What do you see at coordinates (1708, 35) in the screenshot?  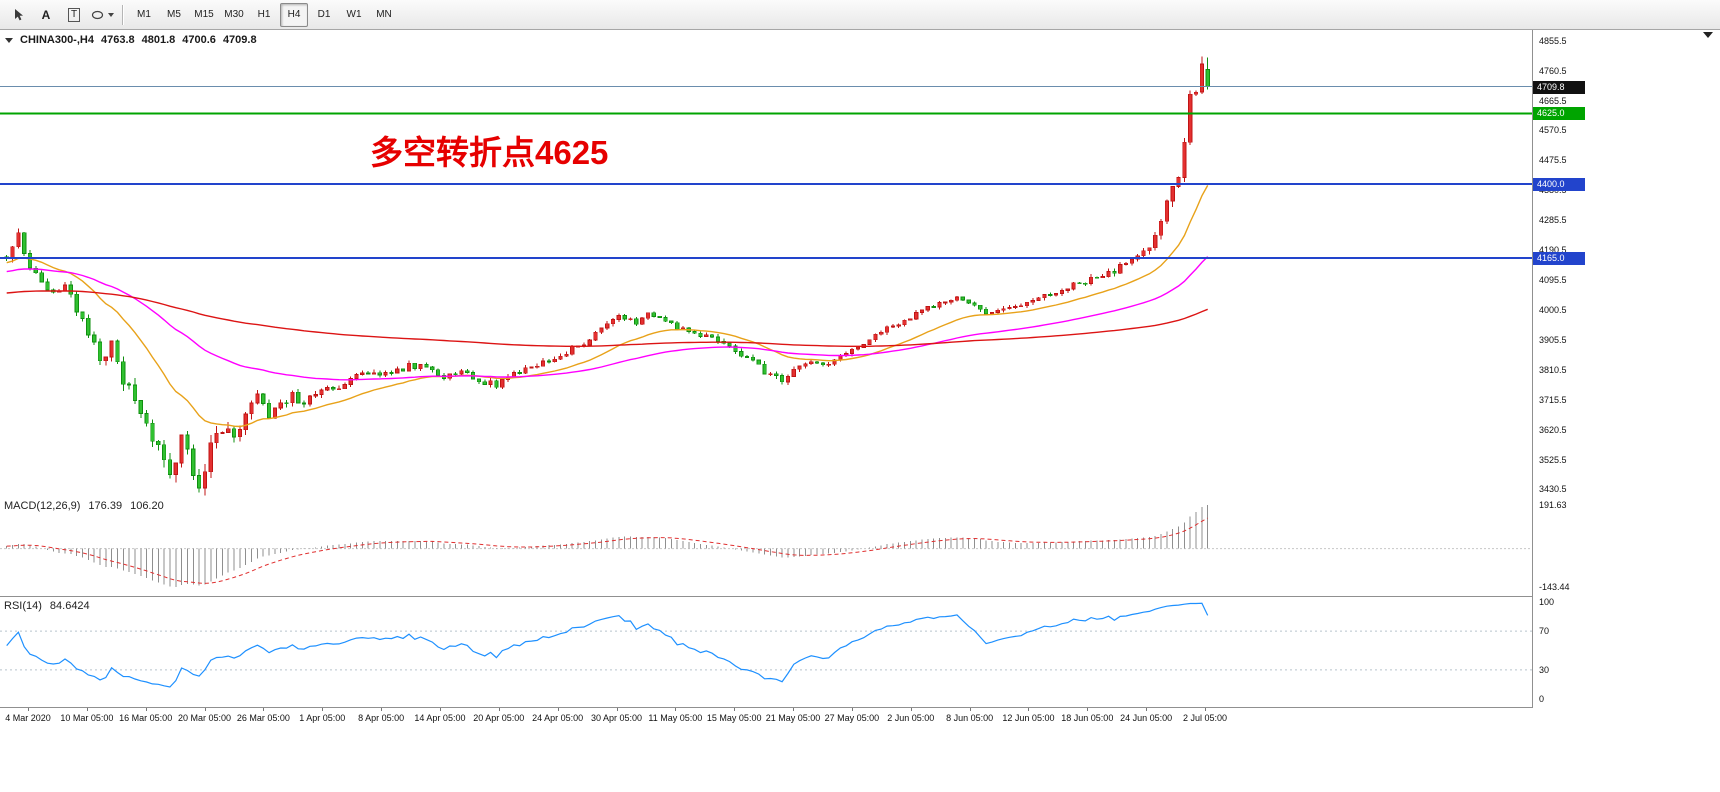 I see `chart-shift-marker` at bounding box center [1708, 35].